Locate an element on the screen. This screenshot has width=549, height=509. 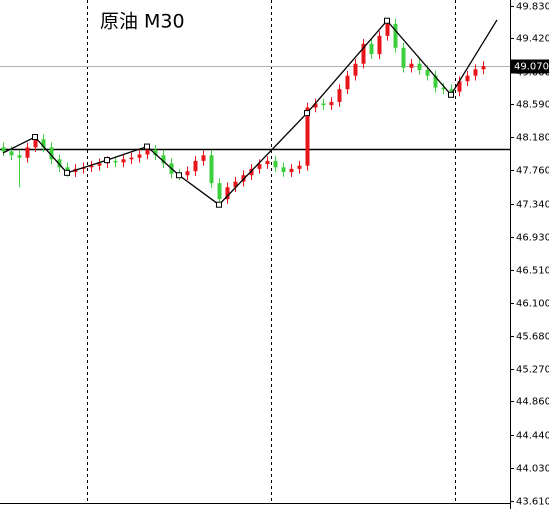
y-tick-label: 45.680 is located at coordinates (532, 337).